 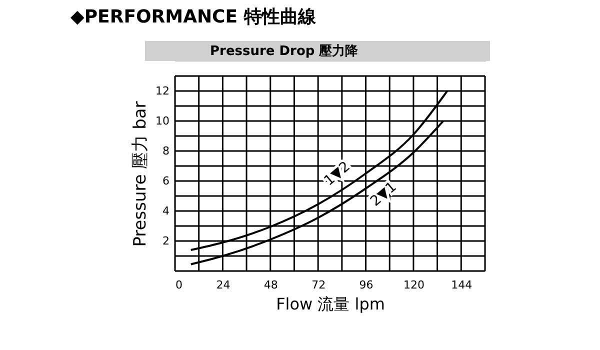 What do you see at coordinates (166, 181) in the screenshot?
I see `y-tick-label: 6` at bounding box center [166, 181].